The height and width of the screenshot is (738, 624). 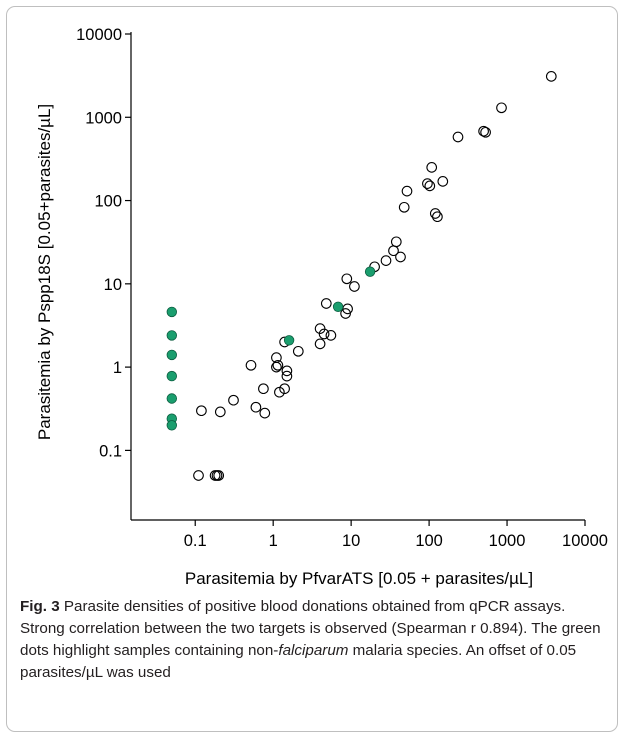 What do you see at coordinates (429, 541) in the screenshot?
I see `x-tick-label: 100` at bounding box center [429, 541].